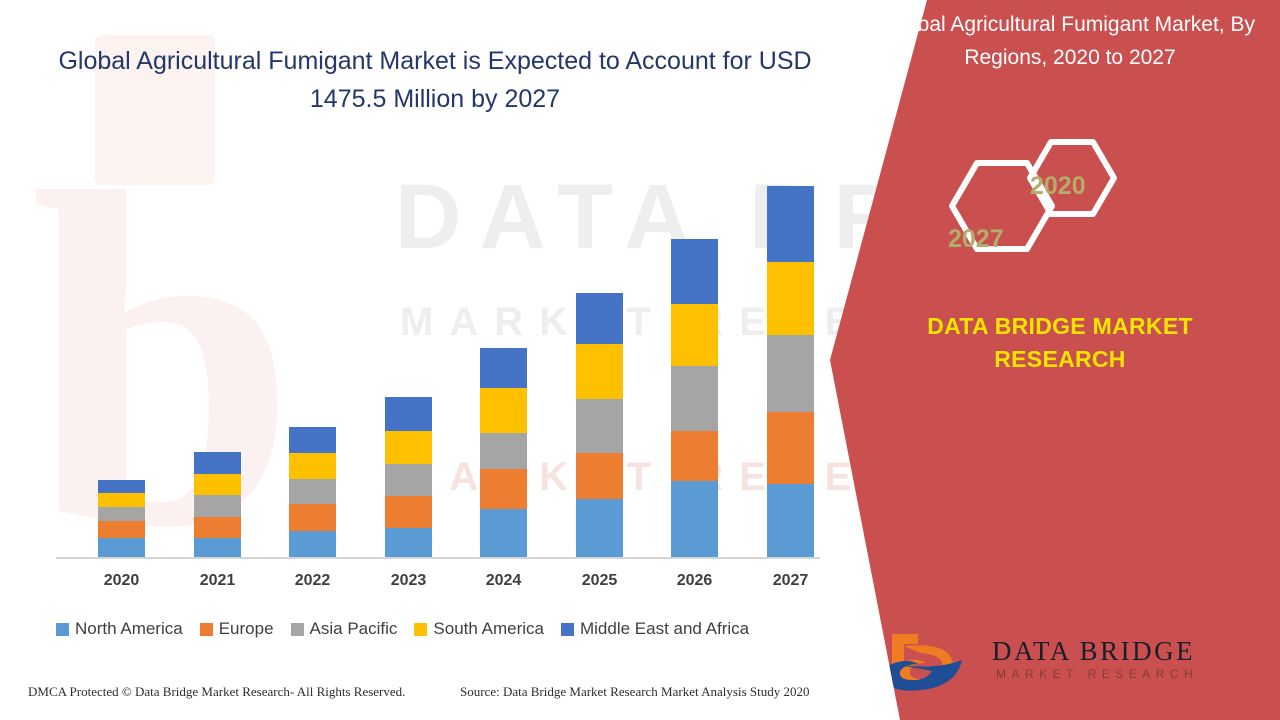 Image resolution: width=1280 pixels, height=720 pixels. Describe the element at coordinates (438, 585) in the screenshot. I see `x-axis-tick-labels: 2020 2021 2022 2023 2024 2025 2026 2027` at that location.